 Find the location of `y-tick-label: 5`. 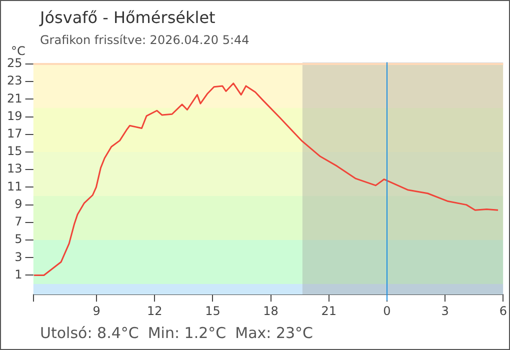

y-tick-label: 5 is located at coordinates (18, 239).